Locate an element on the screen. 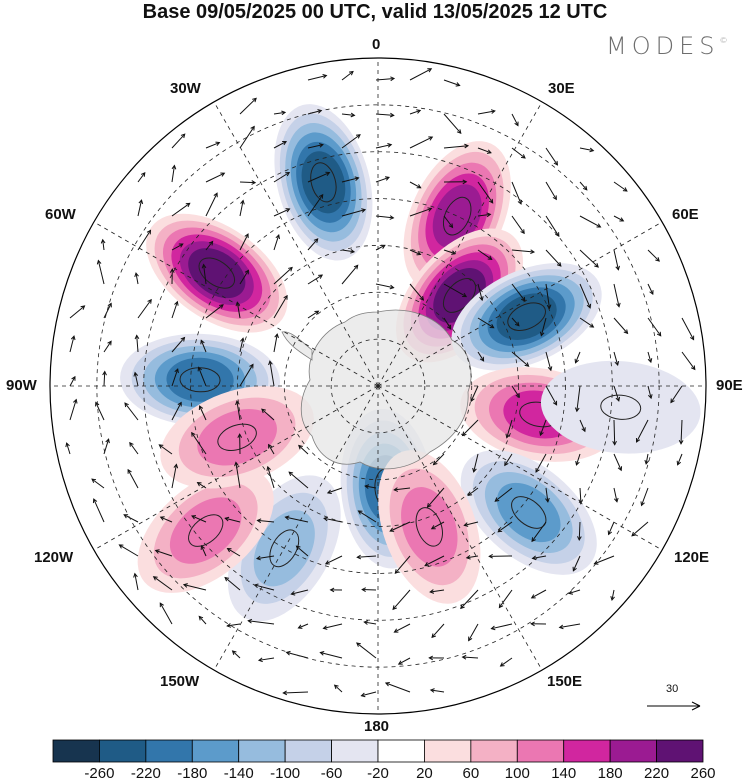  latitude-circle is located at coordinates (378, 386).